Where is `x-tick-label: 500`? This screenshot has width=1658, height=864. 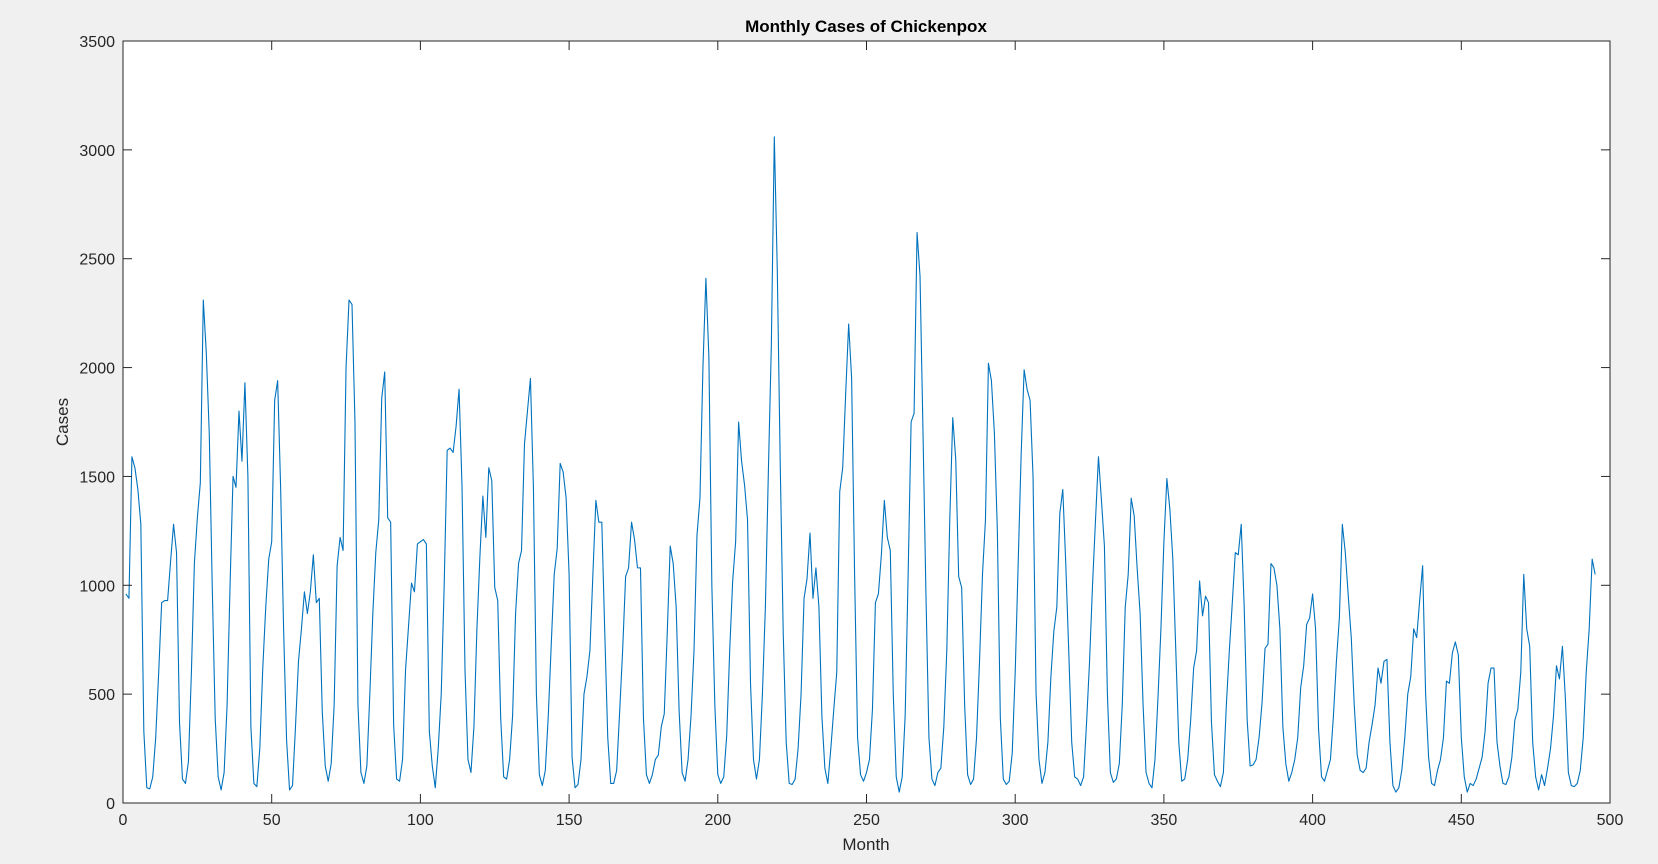 x-tick-label: 500 is located at coordinates (1610, 820).